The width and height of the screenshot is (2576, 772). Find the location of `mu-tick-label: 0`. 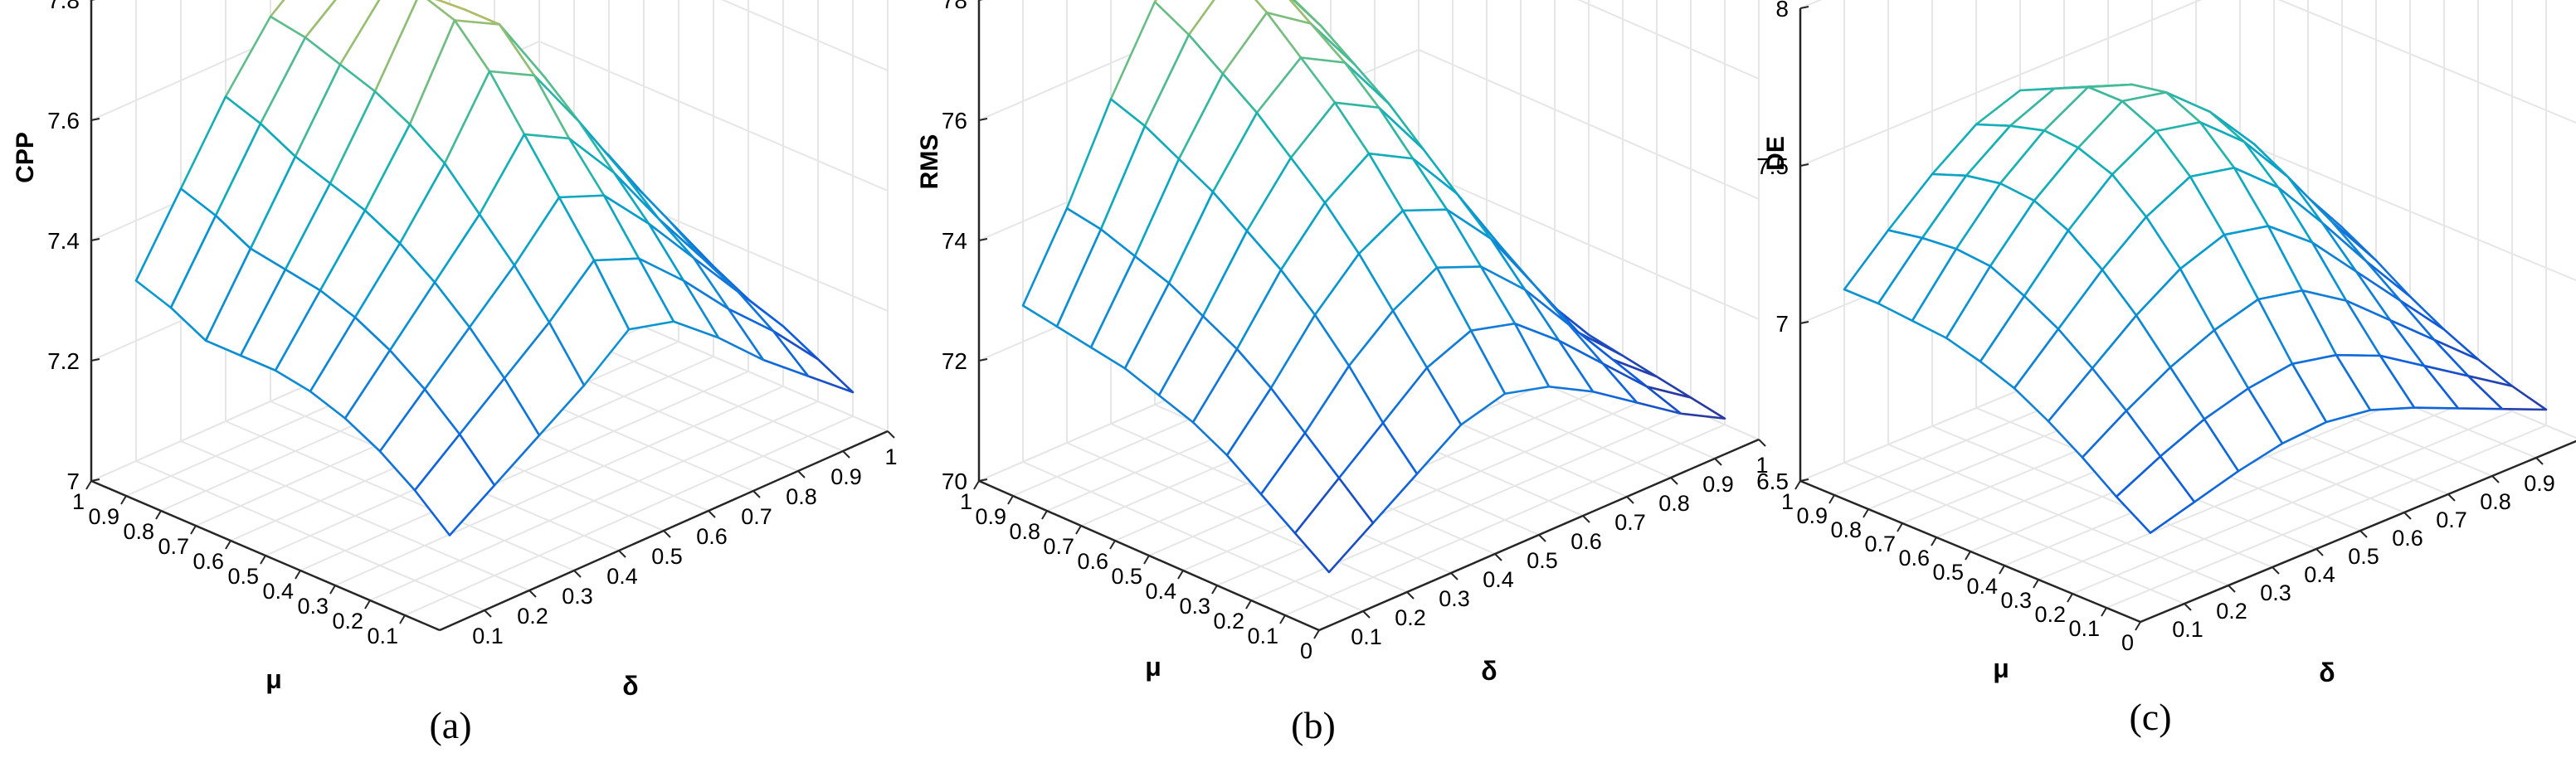

mu-tick-label: 0 is located at coordinates (2127, 642).